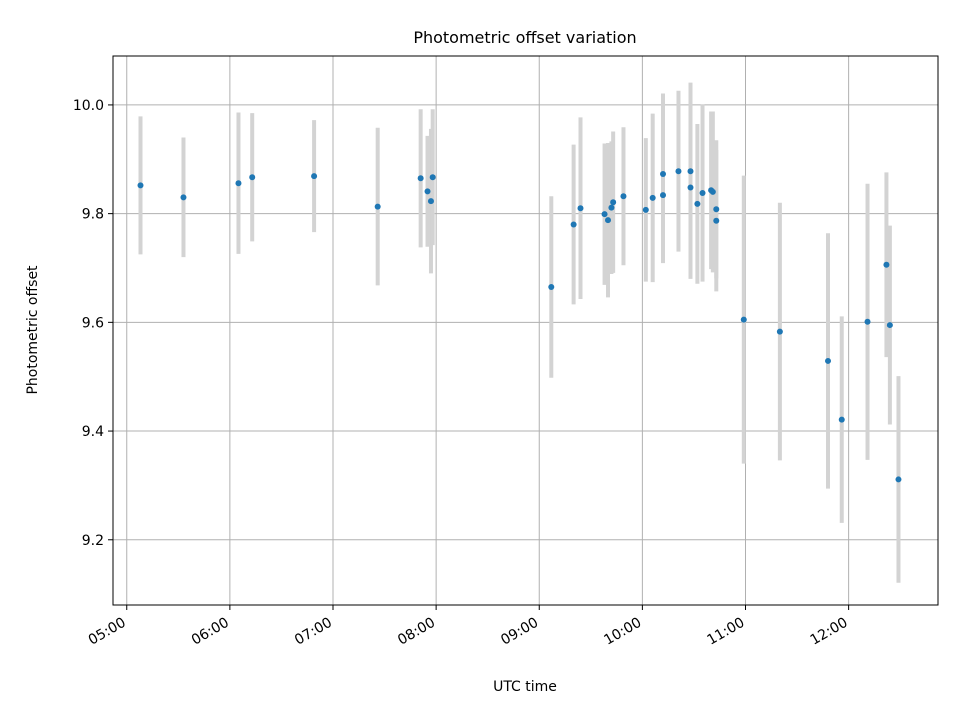 This screenshot has width=960, height=720. I want to click on y-tick-label: 9.4, so click(93, 432).